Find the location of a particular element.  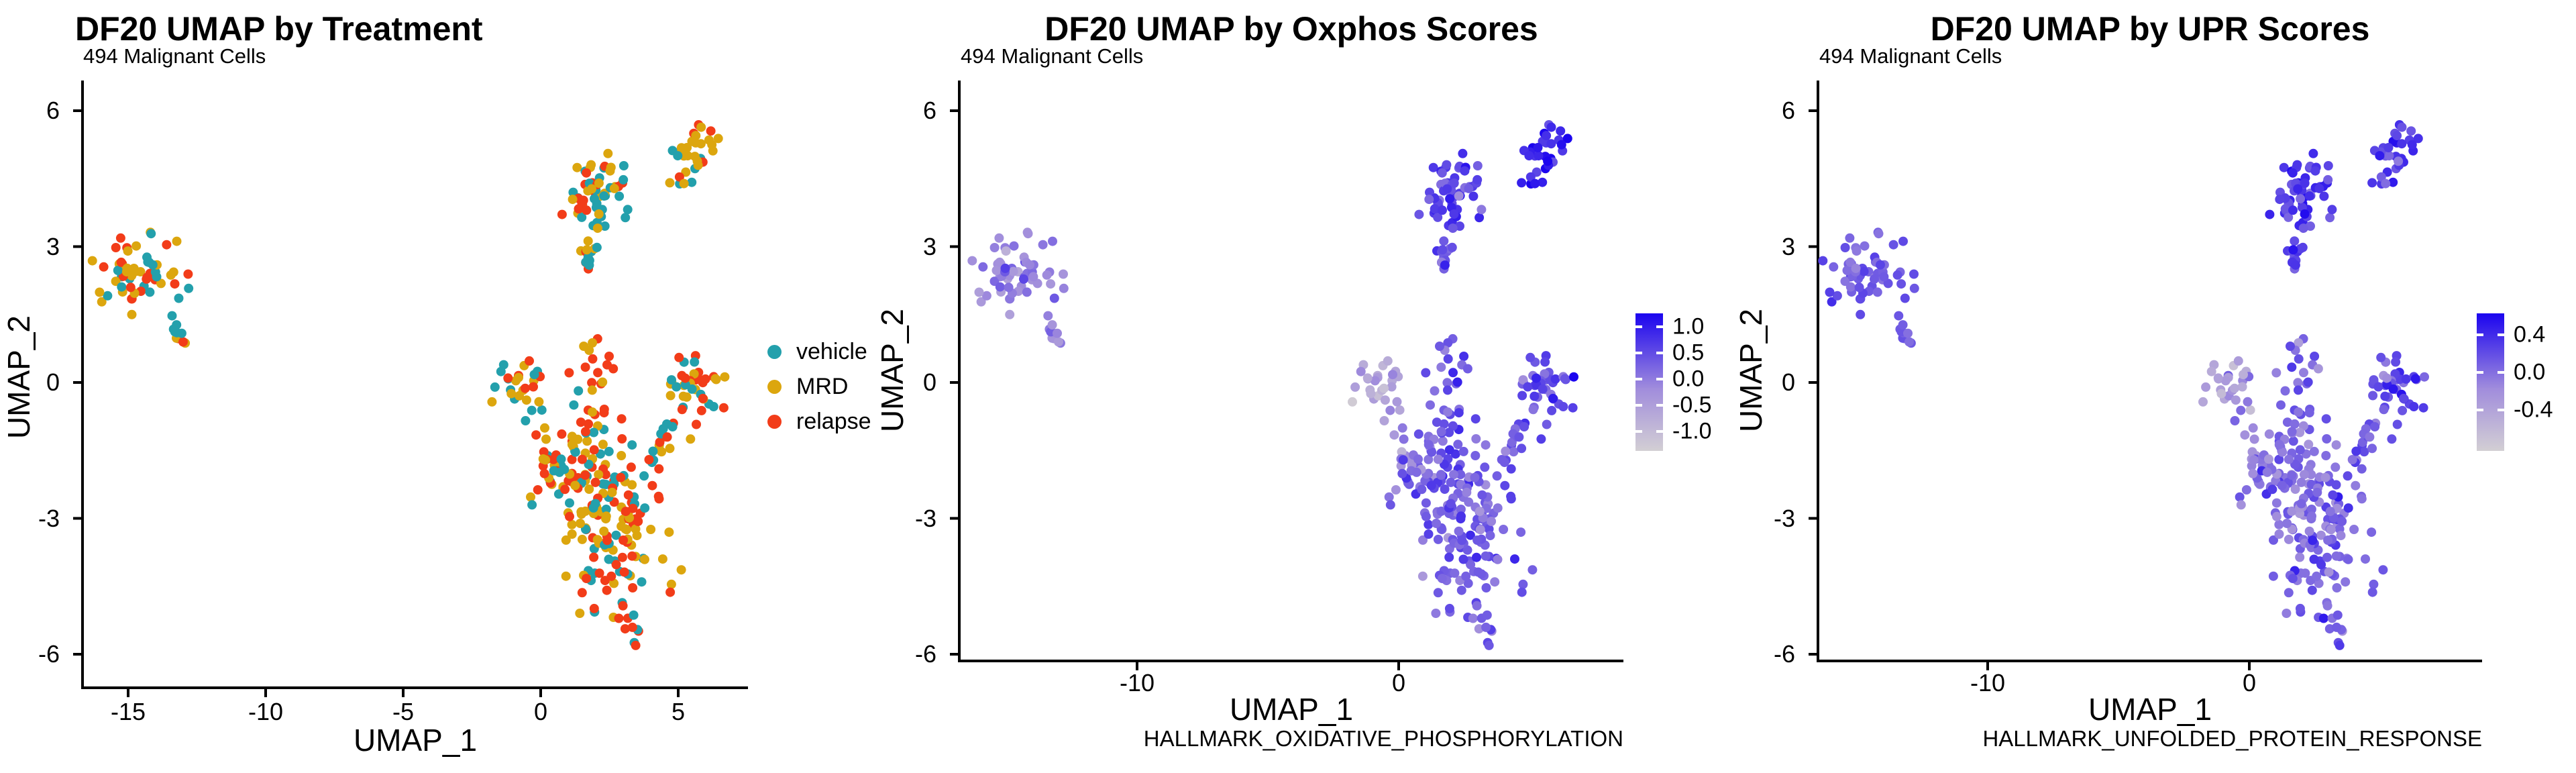

legend-dot-icon is located at coordinates (774, 422).